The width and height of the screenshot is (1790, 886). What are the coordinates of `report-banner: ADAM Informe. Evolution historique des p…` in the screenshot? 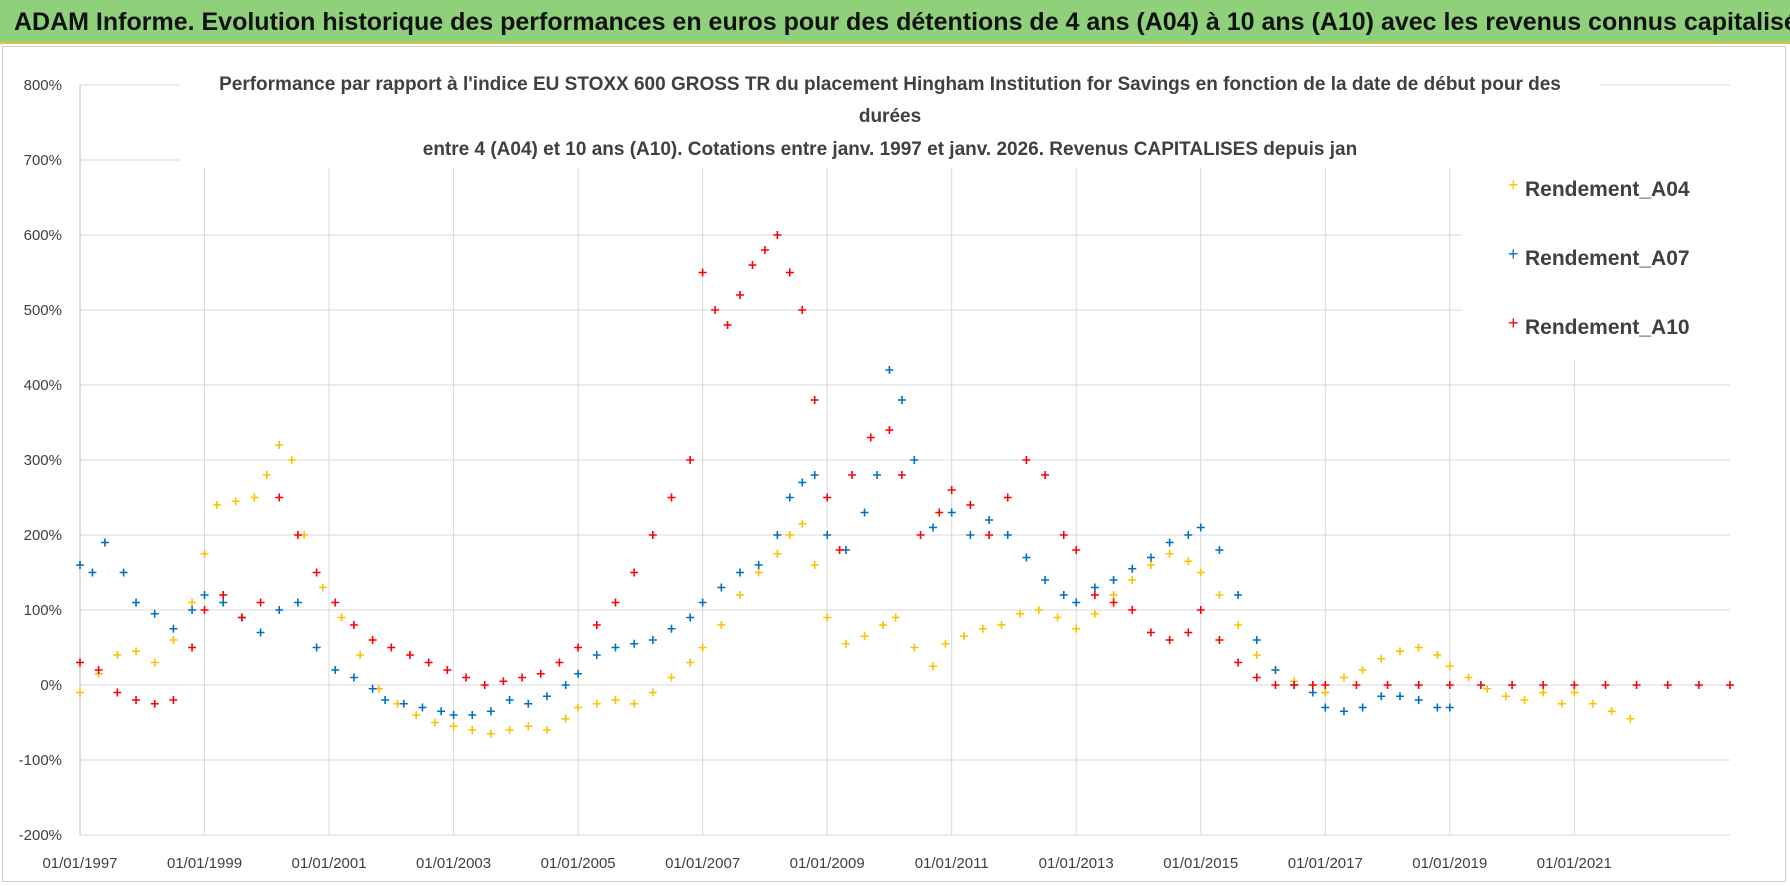 It's located at (895, 22).